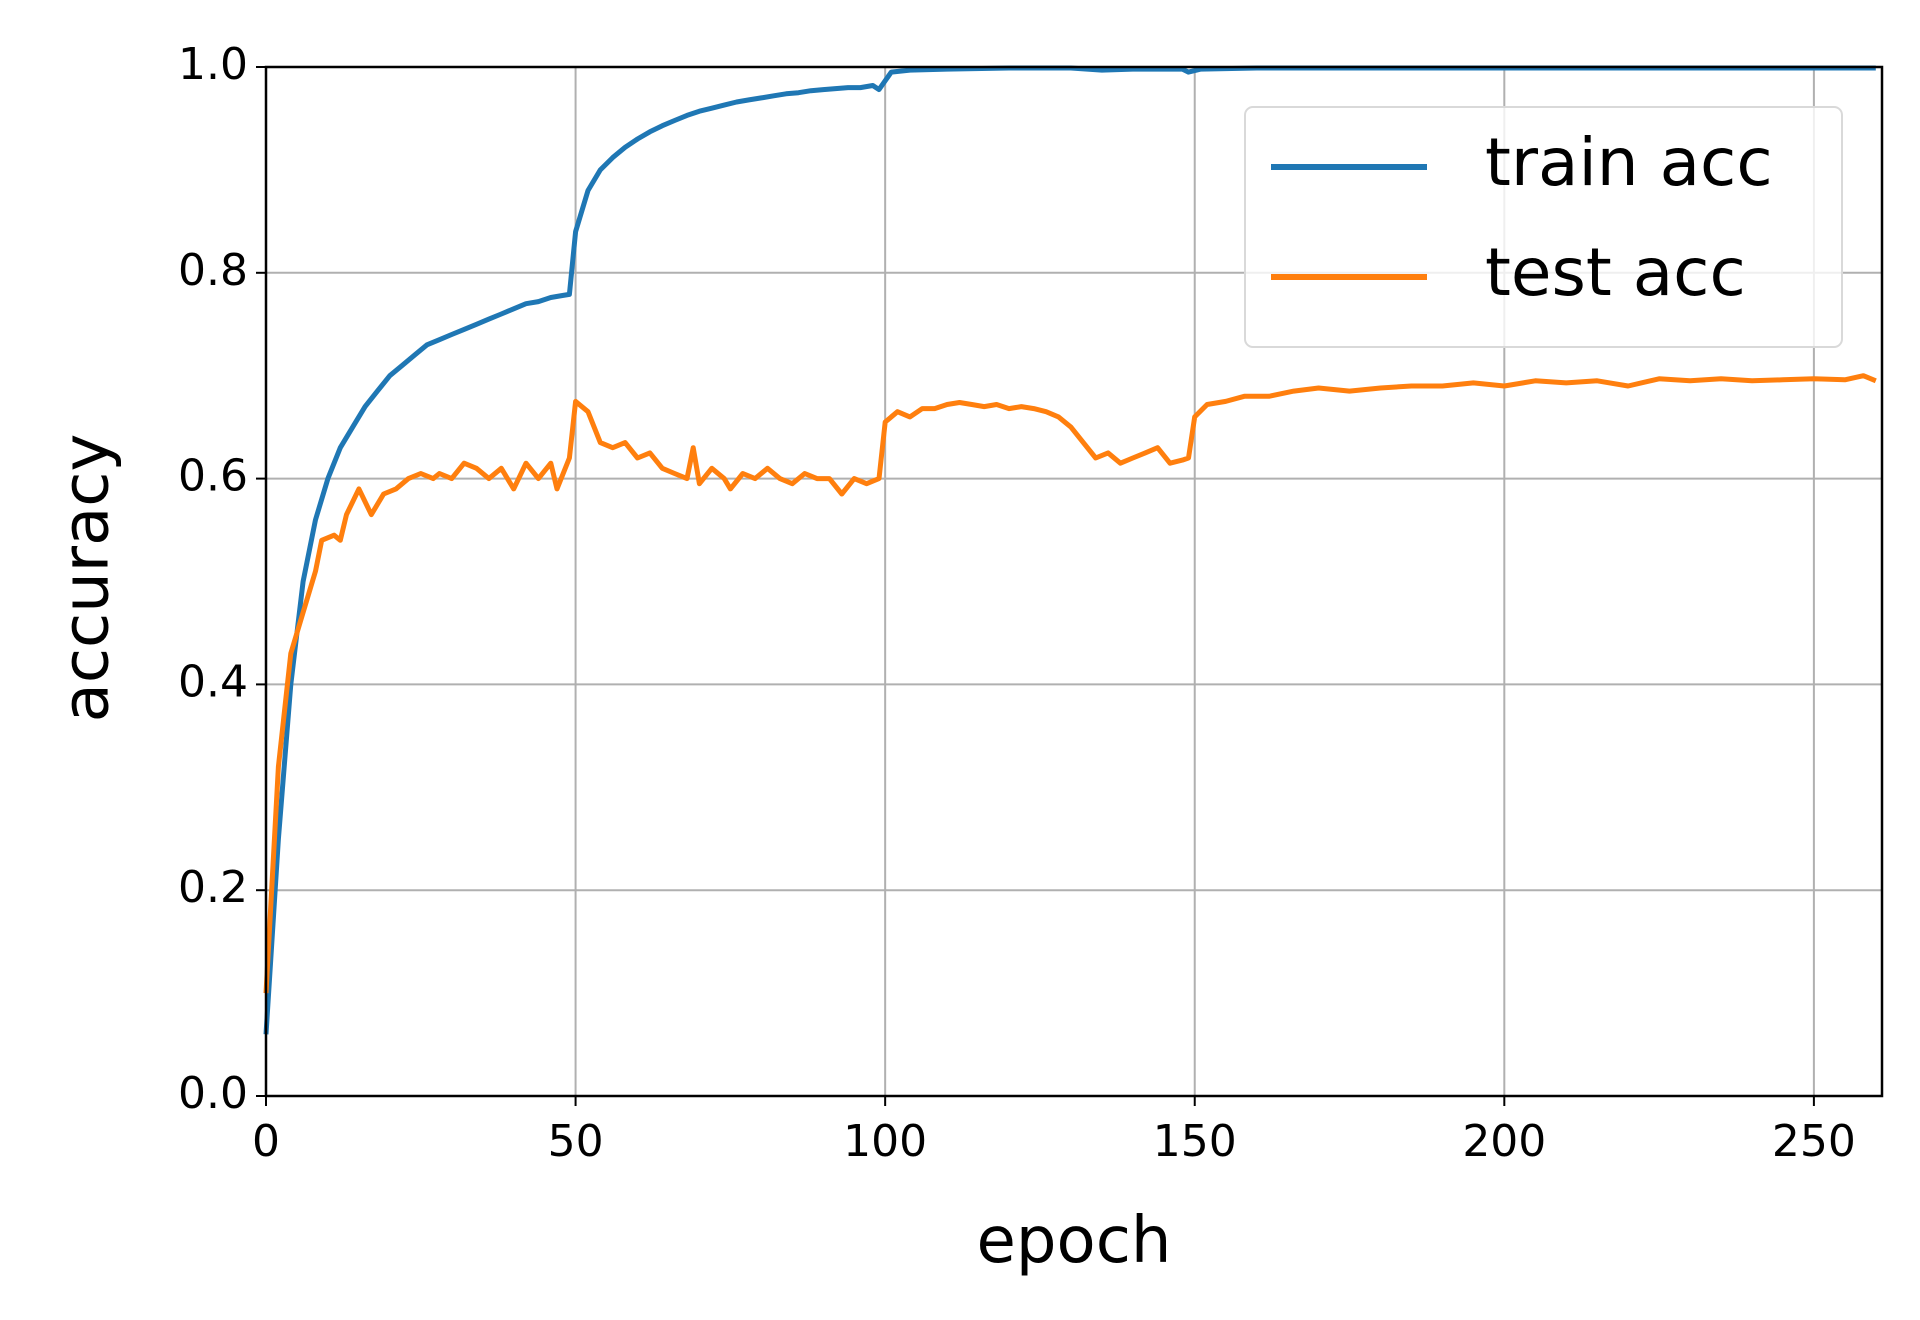  What do you see at coordinates (213, 476) in the screenshot?
I see `y-tick-label: 0.6` at bounding box center [213, 476].